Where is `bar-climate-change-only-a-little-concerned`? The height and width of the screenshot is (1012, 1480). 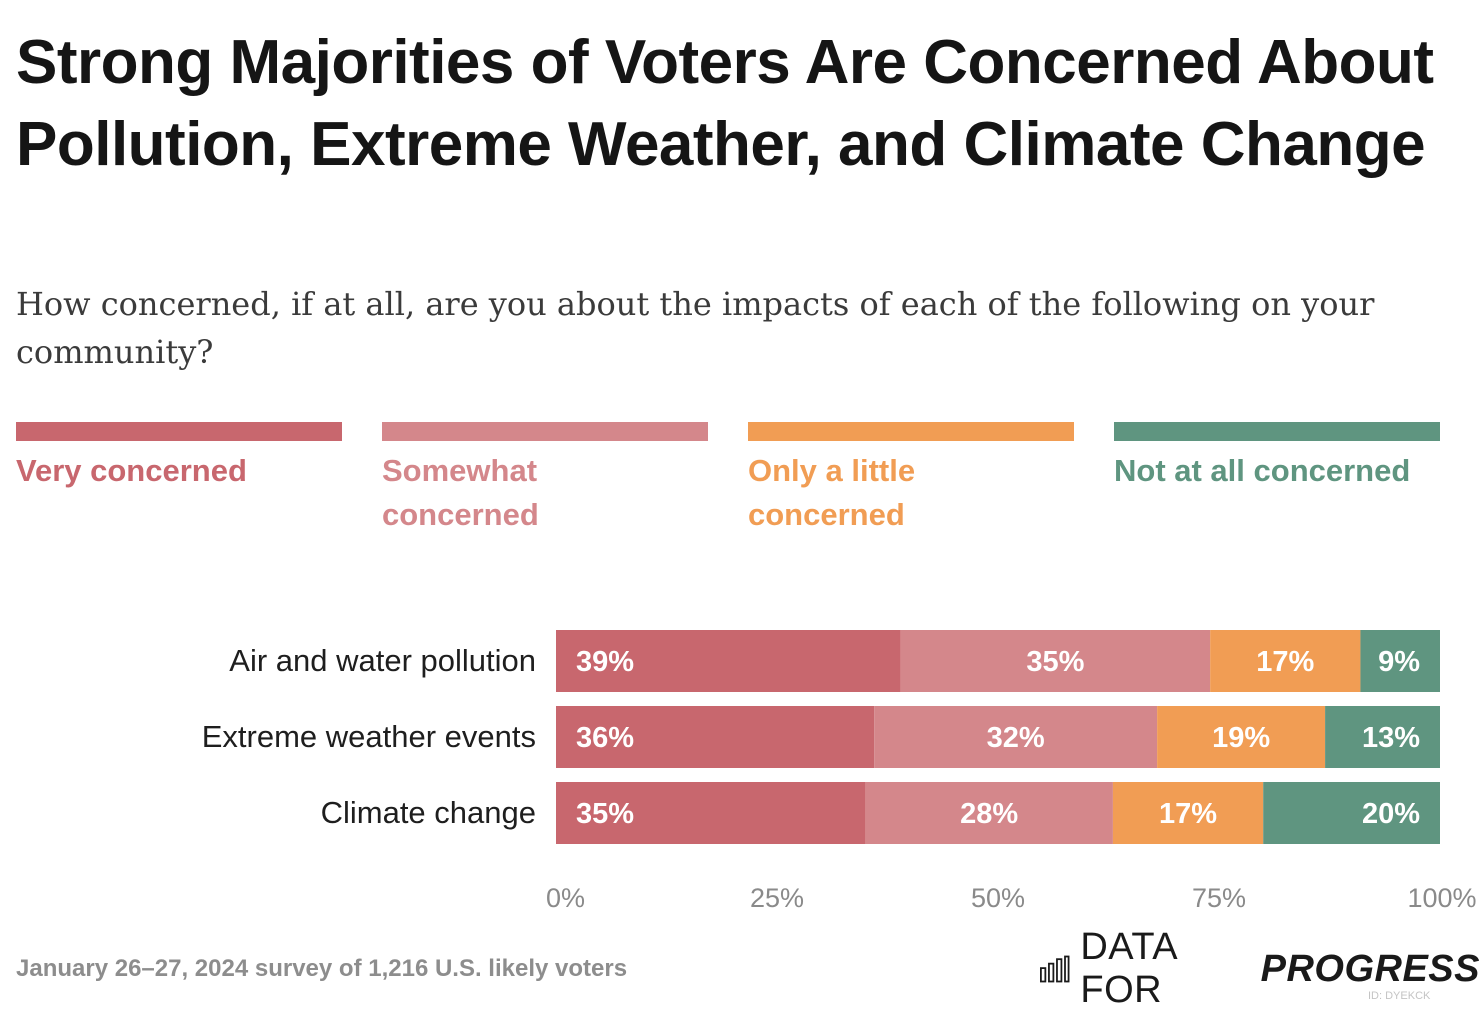
bar-climate-change-only-a-little-concerned is located at coordinates (1188, 813).